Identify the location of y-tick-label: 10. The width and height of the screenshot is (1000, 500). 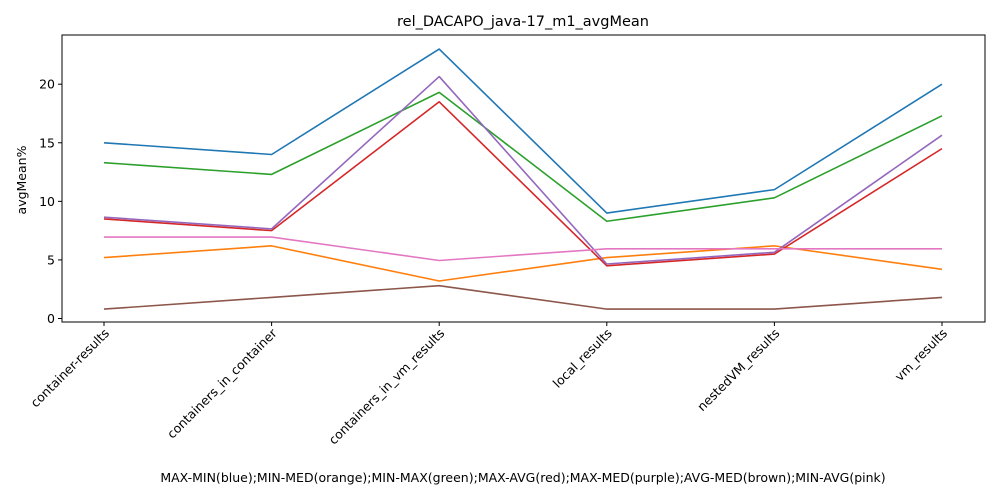
(47, 201).